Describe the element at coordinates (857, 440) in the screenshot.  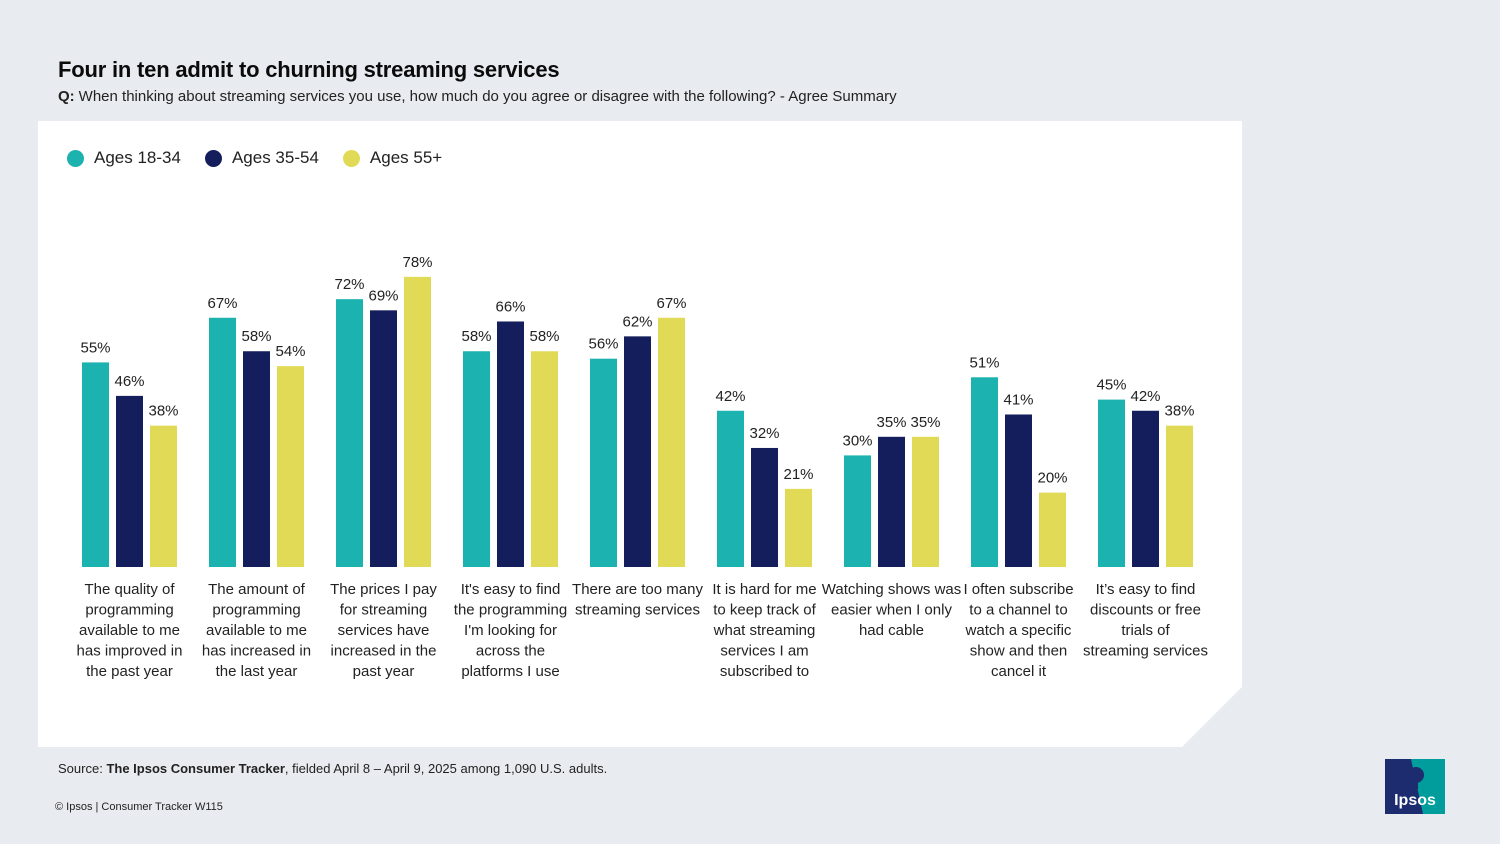
I see `data-label-7-series-1: 30%` at that location.